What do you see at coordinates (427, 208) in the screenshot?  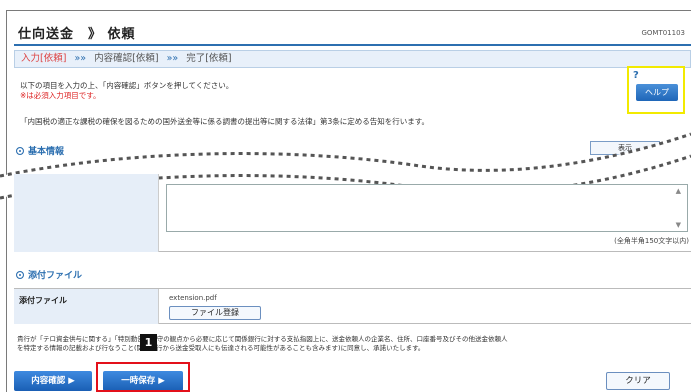 I see `message-textarea: ▲ ▼` at bounding box center [427, 208].